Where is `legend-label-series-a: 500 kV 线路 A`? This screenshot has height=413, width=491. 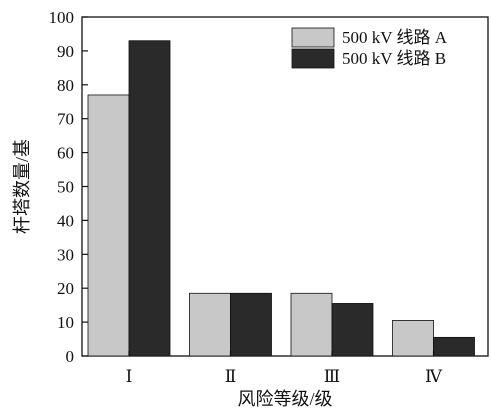 legend-label-series-a: 500 kV 线路 A is located at coordinates (395, 37).